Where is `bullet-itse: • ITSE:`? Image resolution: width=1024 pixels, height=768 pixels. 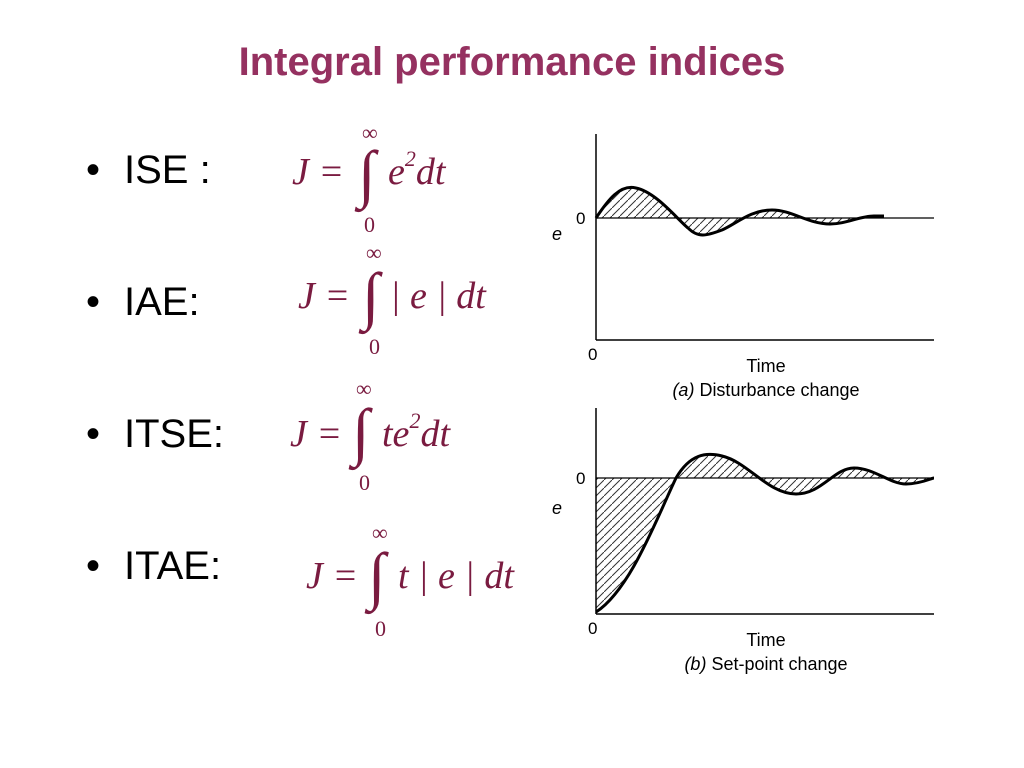 bullet-itse: • ITSE: is located at coordinates (155, 434).